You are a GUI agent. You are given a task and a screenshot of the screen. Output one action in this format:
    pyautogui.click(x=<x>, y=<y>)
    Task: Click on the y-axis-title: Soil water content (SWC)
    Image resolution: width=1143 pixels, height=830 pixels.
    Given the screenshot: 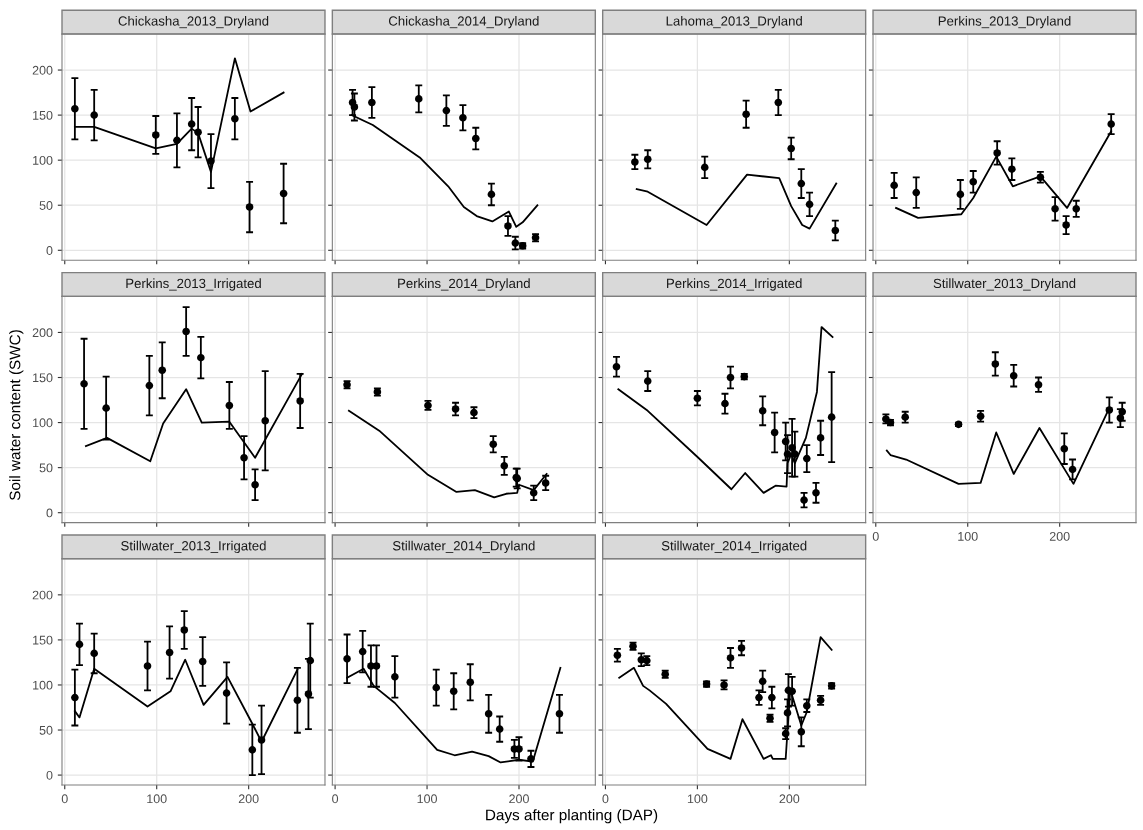 What is the action you would take?
    pyautogui.click(x=16, y=415)
    